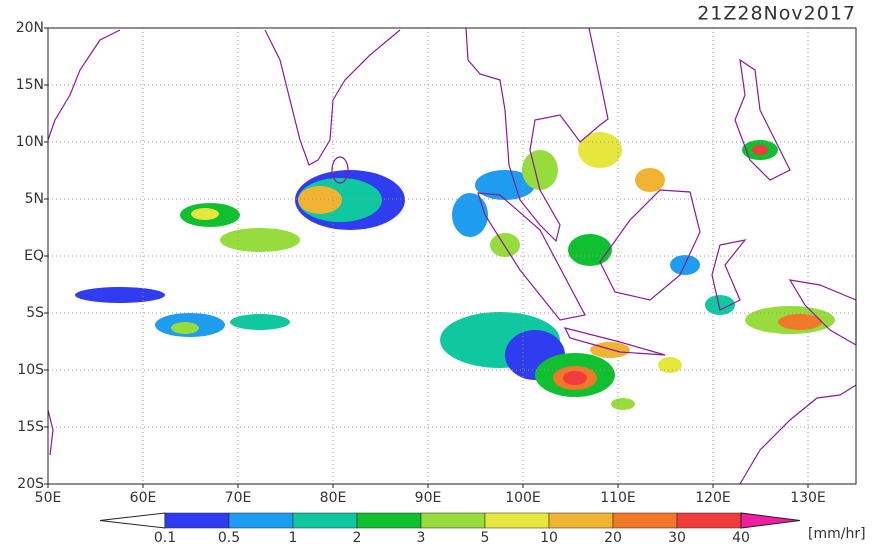 The image size is (880, 544). I want to click on colorbar-label: 10, so click(549, 537).